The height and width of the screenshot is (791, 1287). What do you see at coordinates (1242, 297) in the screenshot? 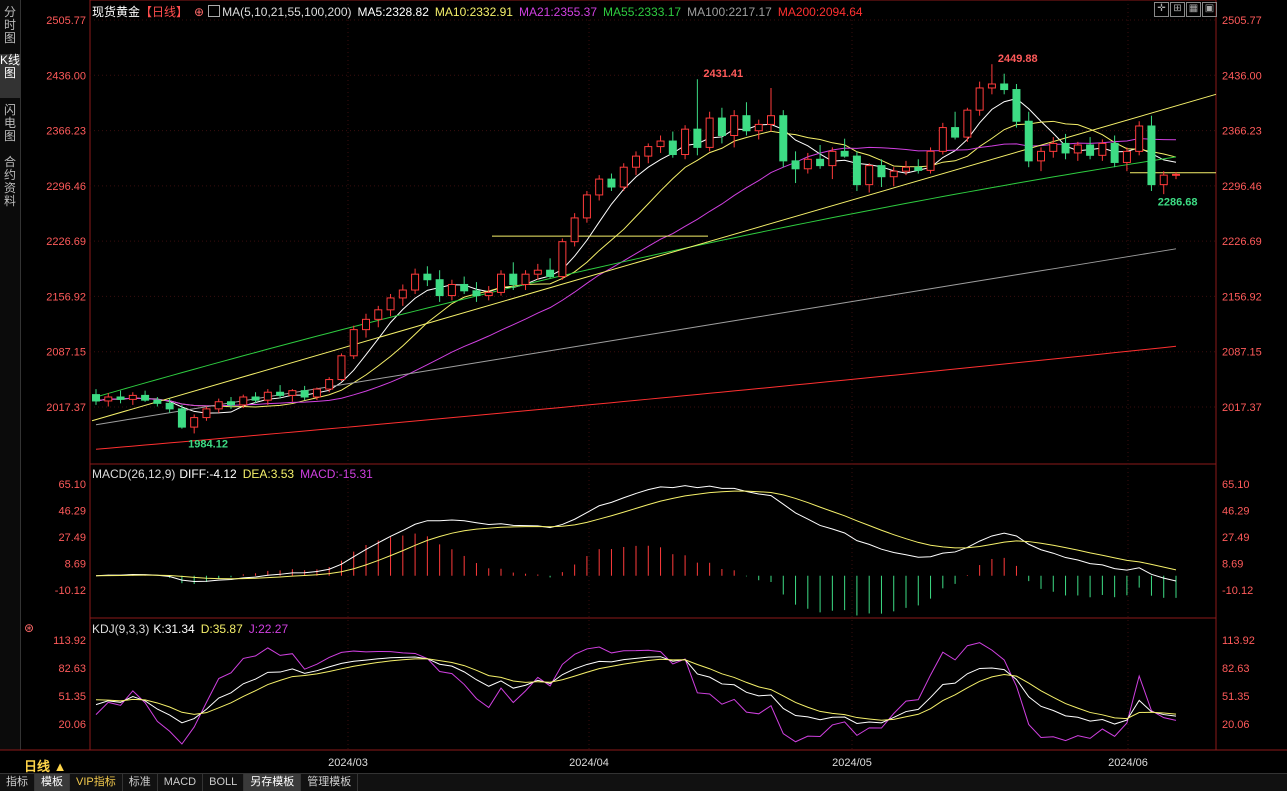
I see `price-tick-label-right: 2156.92` at bounding box center [1242, 297].